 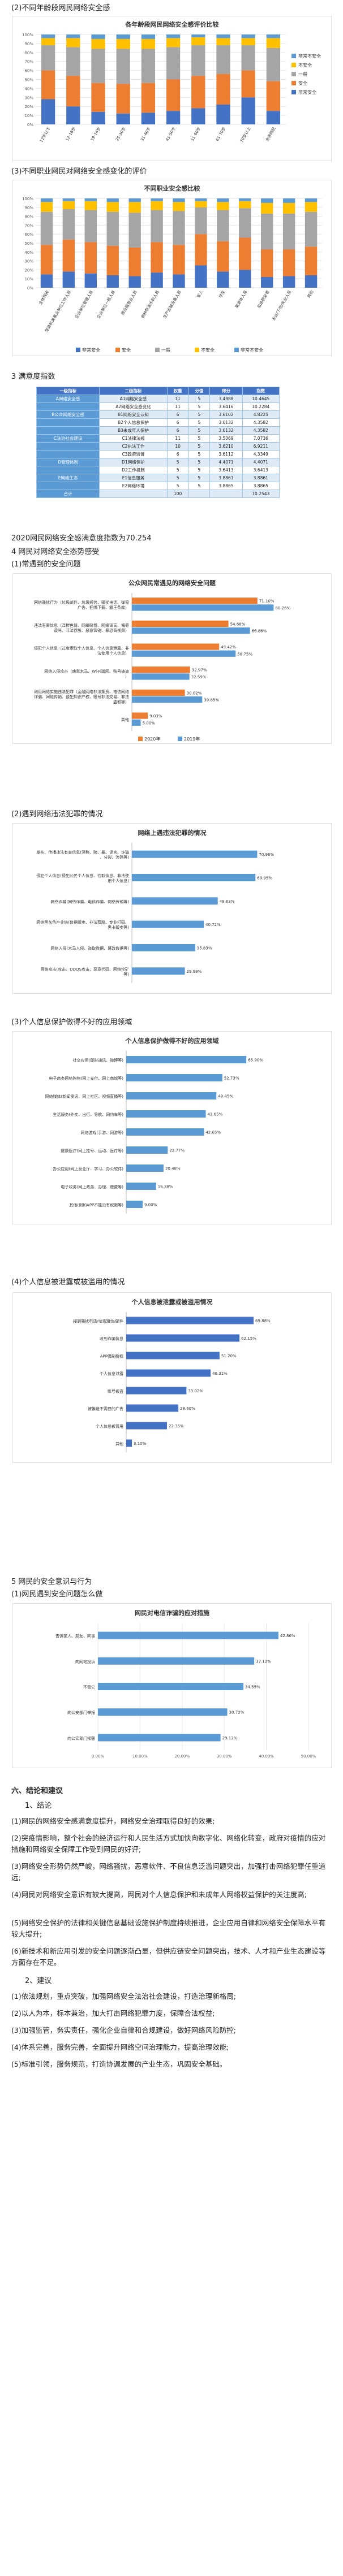 I want to click on table-cell: 10.4645, so click(x=261, y=399).